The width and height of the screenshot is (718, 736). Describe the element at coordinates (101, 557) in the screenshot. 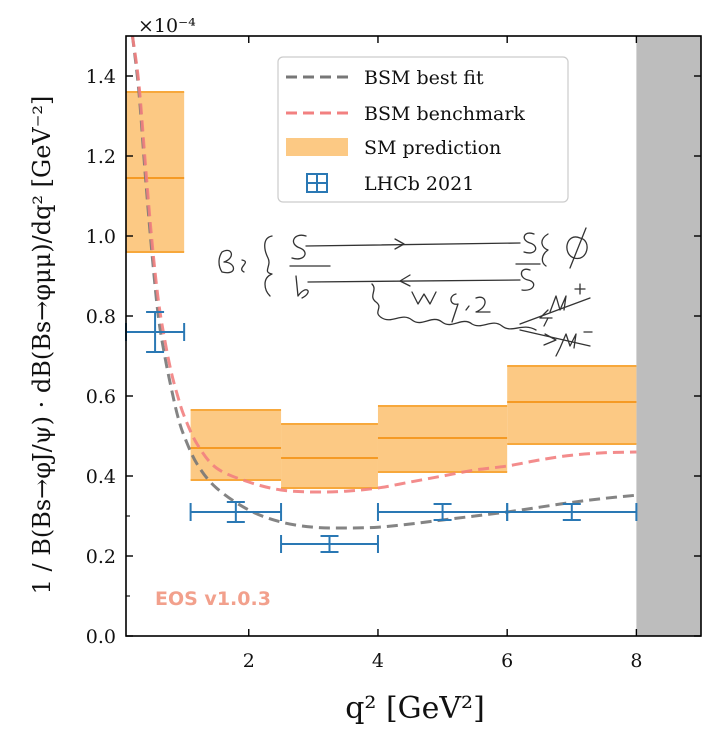

I see `y-tick-label-1: 0.2` at that location.